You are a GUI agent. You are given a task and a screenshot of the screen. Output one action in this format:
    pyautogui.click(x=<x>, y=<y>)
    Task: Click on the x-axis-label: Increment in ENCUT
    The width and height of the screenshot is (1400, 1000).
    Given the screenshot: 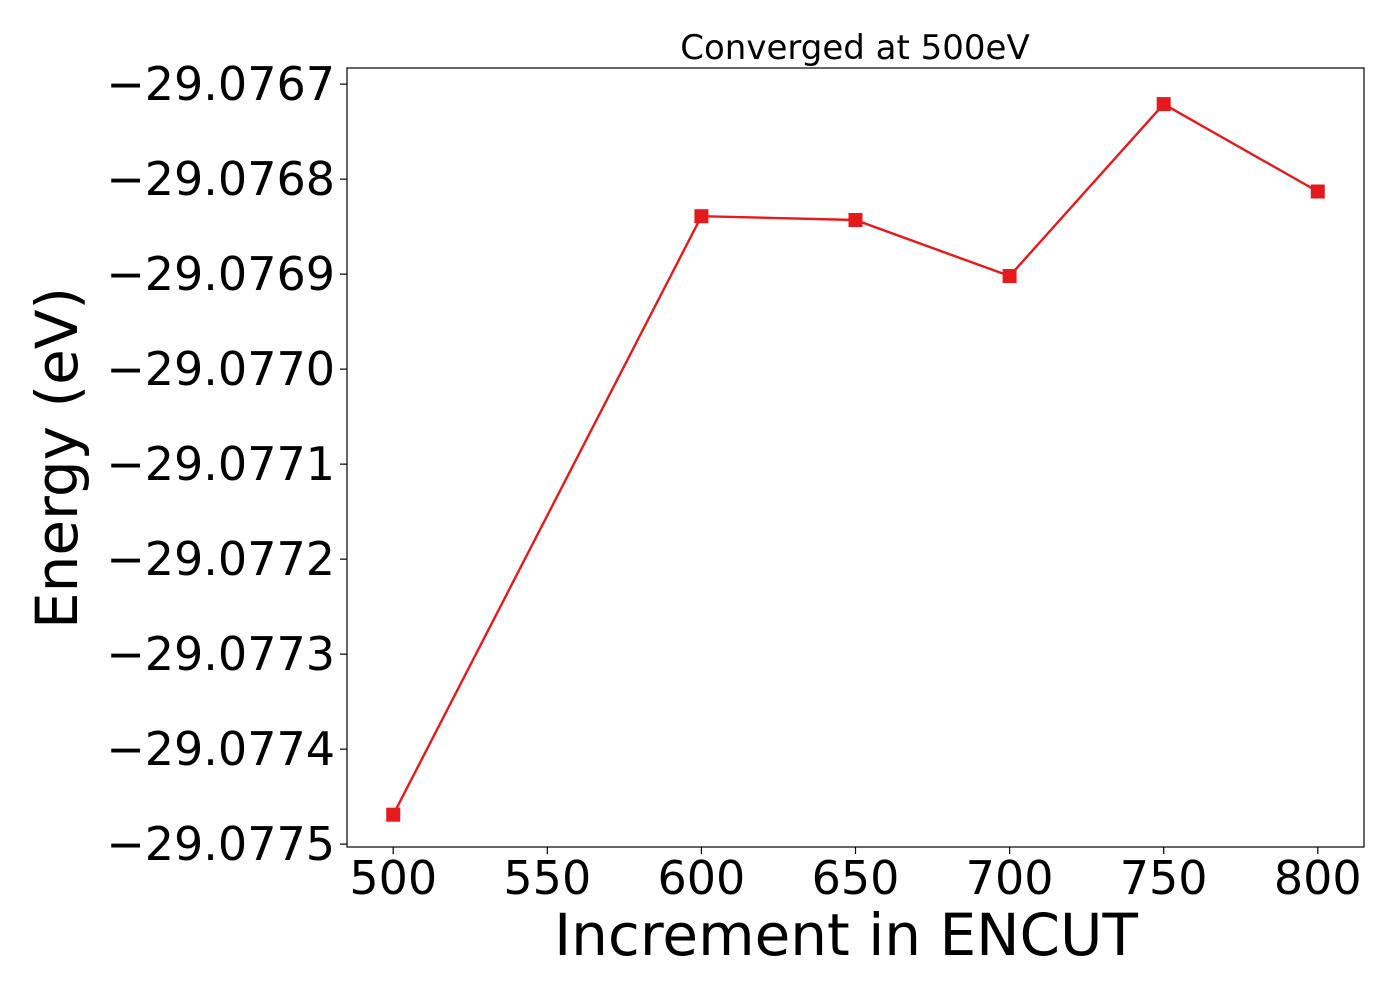 What is the action you would take?
    pyautogui.click(x=846, y=935)
    